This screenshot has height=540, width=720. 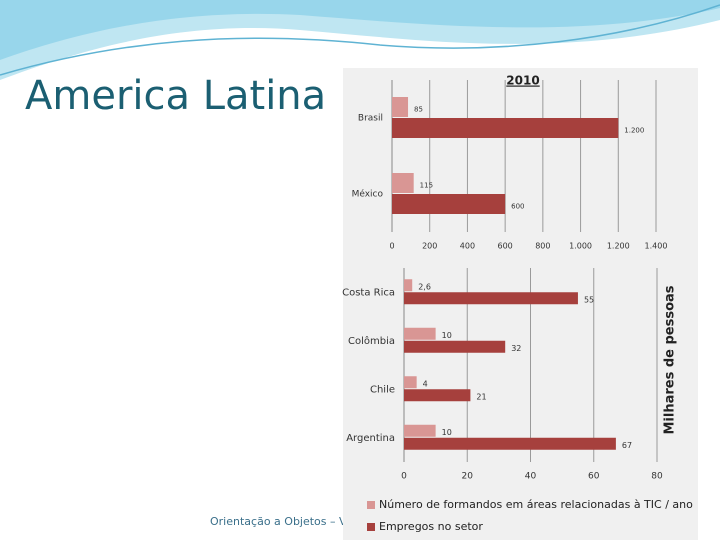 I want to click on x-tick-label: 80, so click(x=657, y=477).